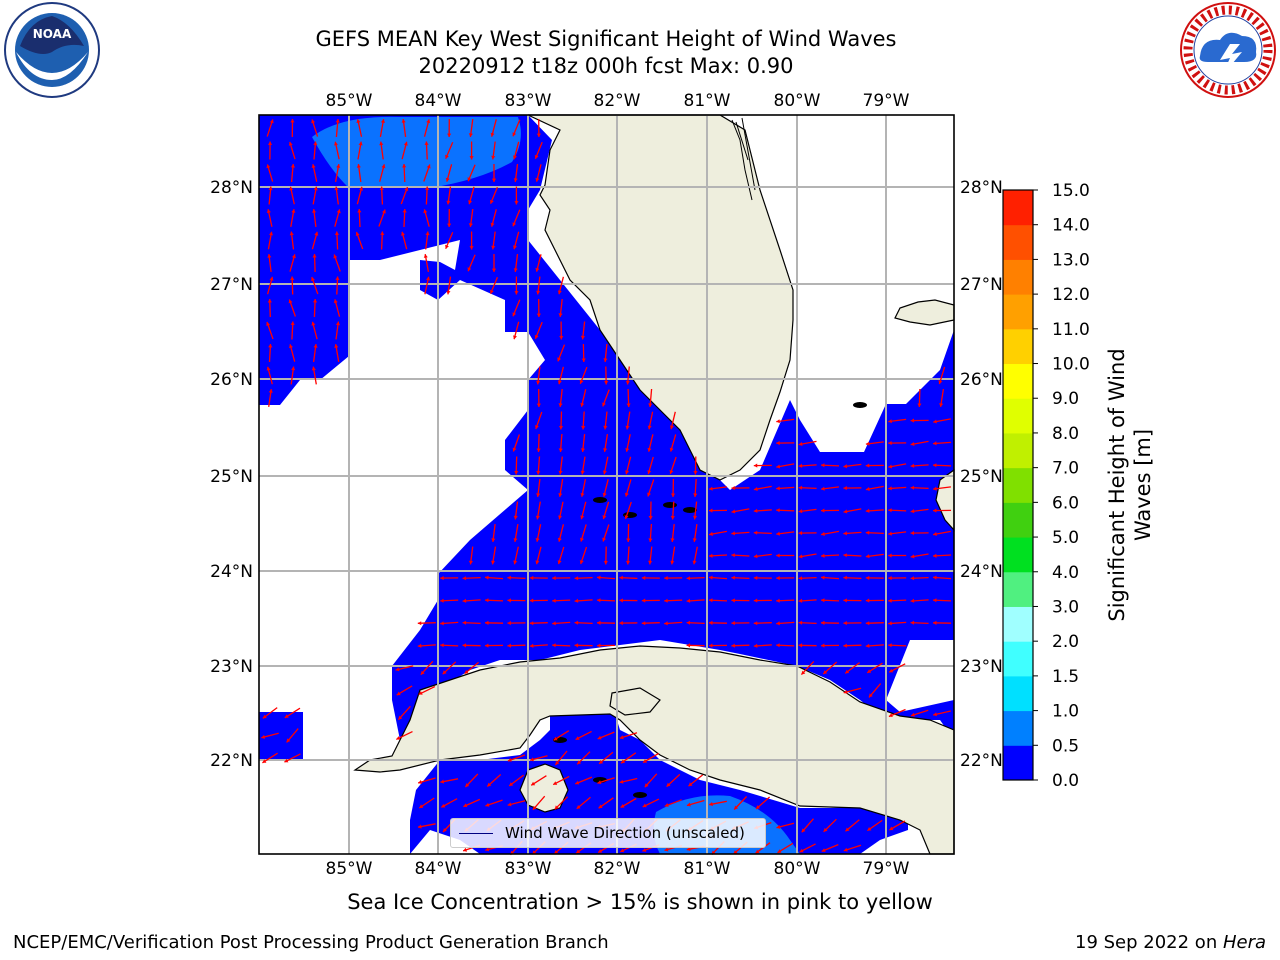 The height and width of the screenshot is (960, 1280). What do you see at coordinates (231, 761) in the screenshot?
I see `lat-label-left: 22°N` at bounding box center [231, 761].